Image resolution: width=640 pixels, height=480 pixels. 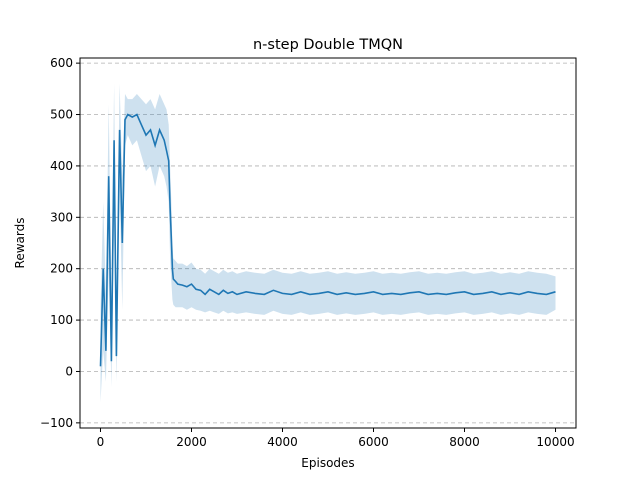 What do you see at coordinates (61, 63) in the screenshot?
I see `y-tick-label: 600` at bounding box center [61, 63].